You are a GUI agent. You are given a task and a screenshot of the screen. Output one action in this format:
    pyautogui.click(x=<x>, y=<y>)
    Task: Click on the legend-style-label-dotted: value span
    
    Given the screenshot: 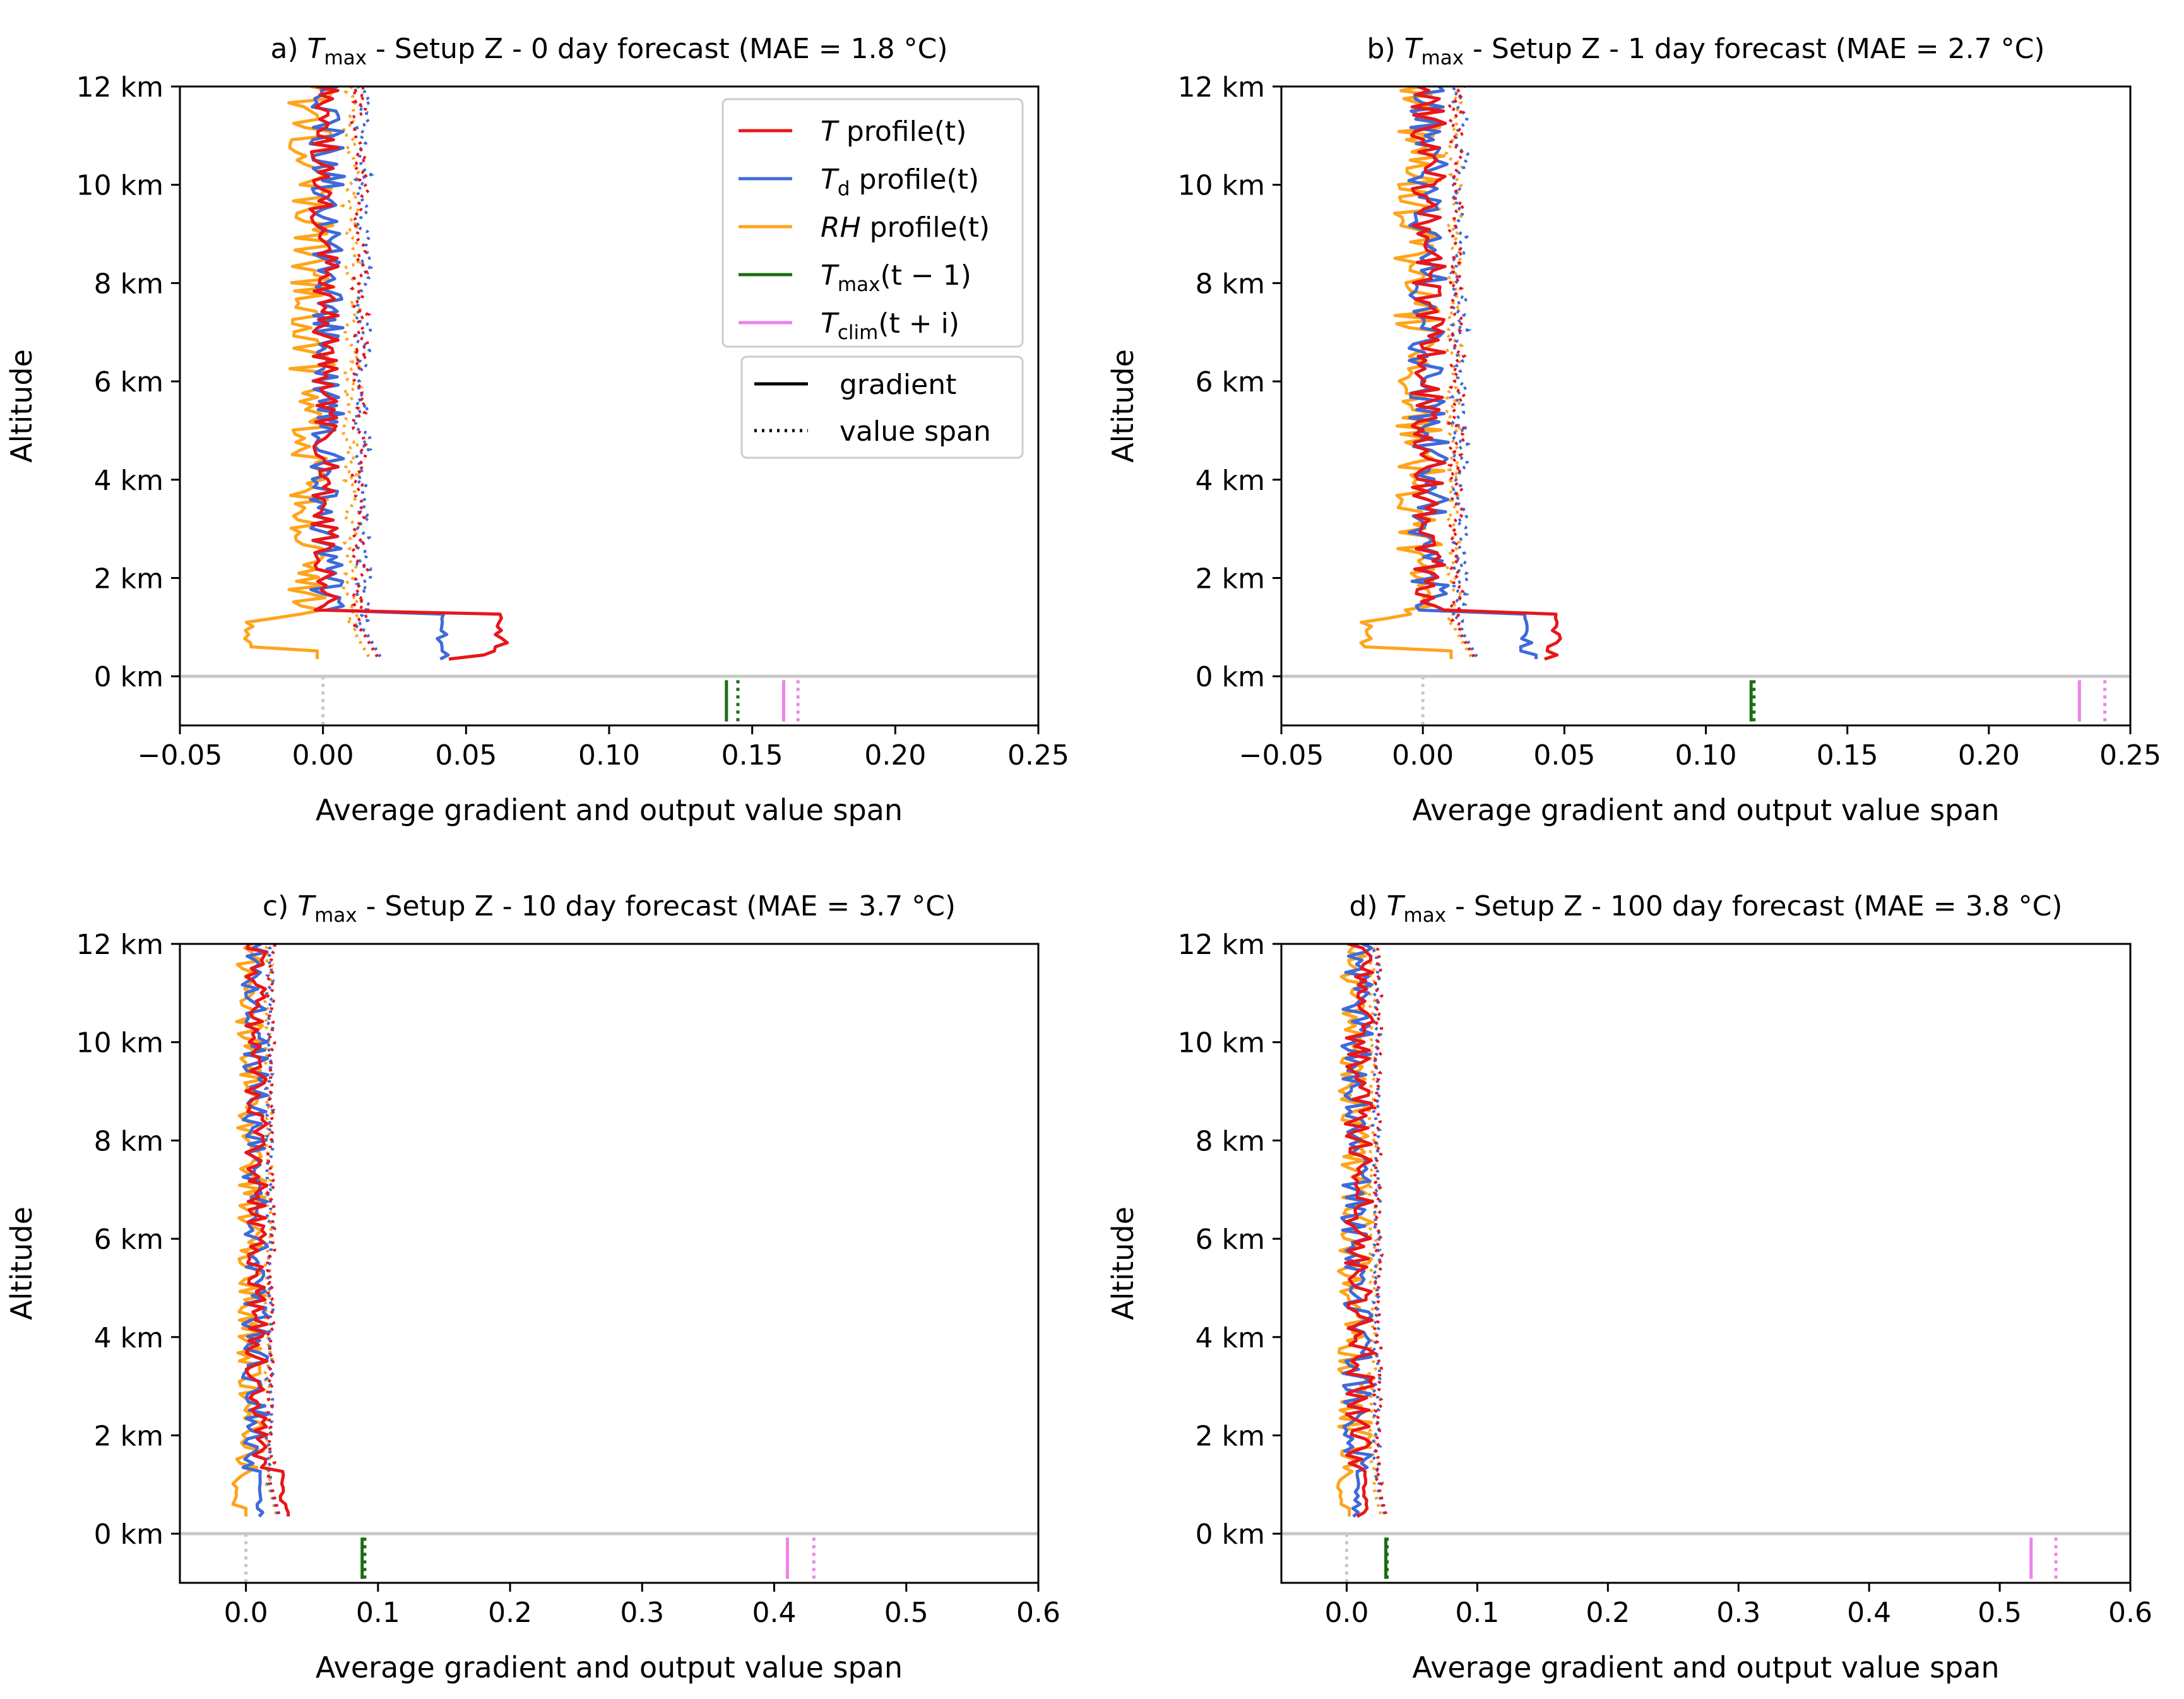 What is the action you would take?
    pyautogui.click(x=915, y=431)
    